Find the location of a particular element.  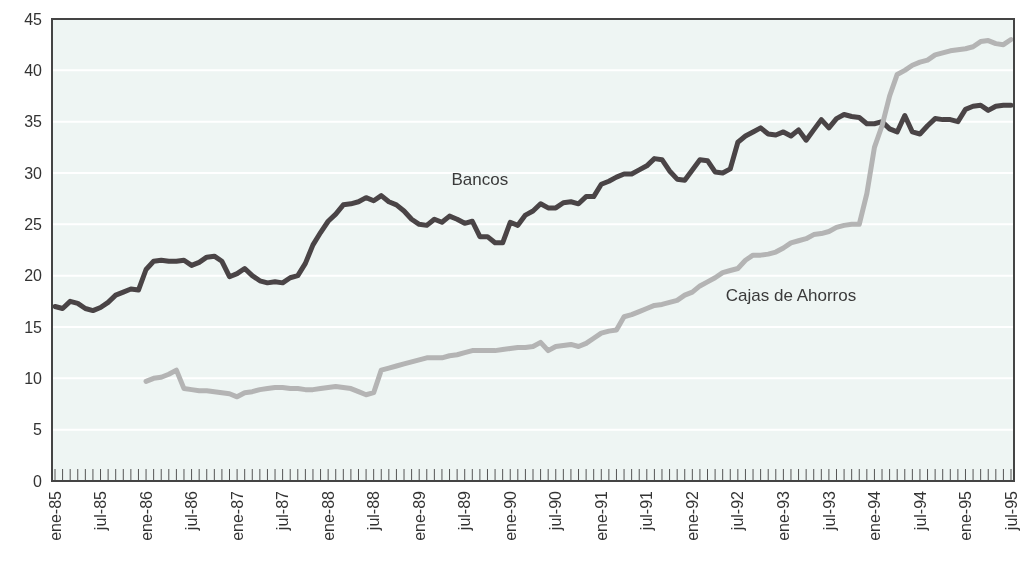

y-tick-label: 30 is located at coordinates (33, 173).